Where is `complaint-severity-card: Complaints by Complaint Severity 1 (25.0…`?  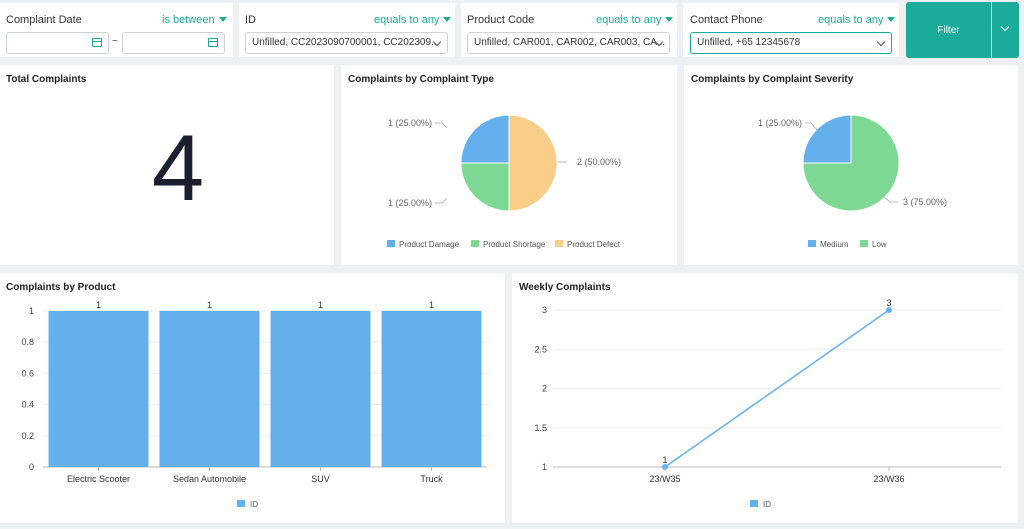
complaint-severity-card: Complaints by Complaint Severity 1 (25.0… is located at coordinates (851, 165).